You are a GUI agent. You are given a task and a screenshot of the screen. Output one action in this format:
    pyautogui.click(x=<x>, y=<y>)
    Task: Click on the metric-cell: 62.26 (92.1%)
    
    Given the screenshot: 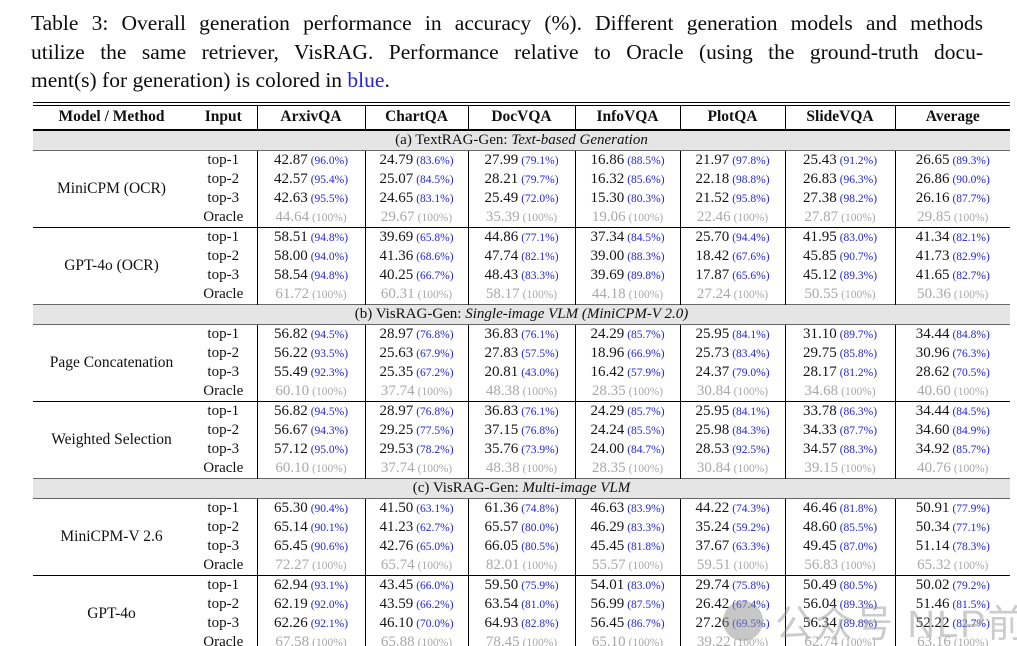 What is the action you would take?
    pyautogui.click(x=310, y=623)
    